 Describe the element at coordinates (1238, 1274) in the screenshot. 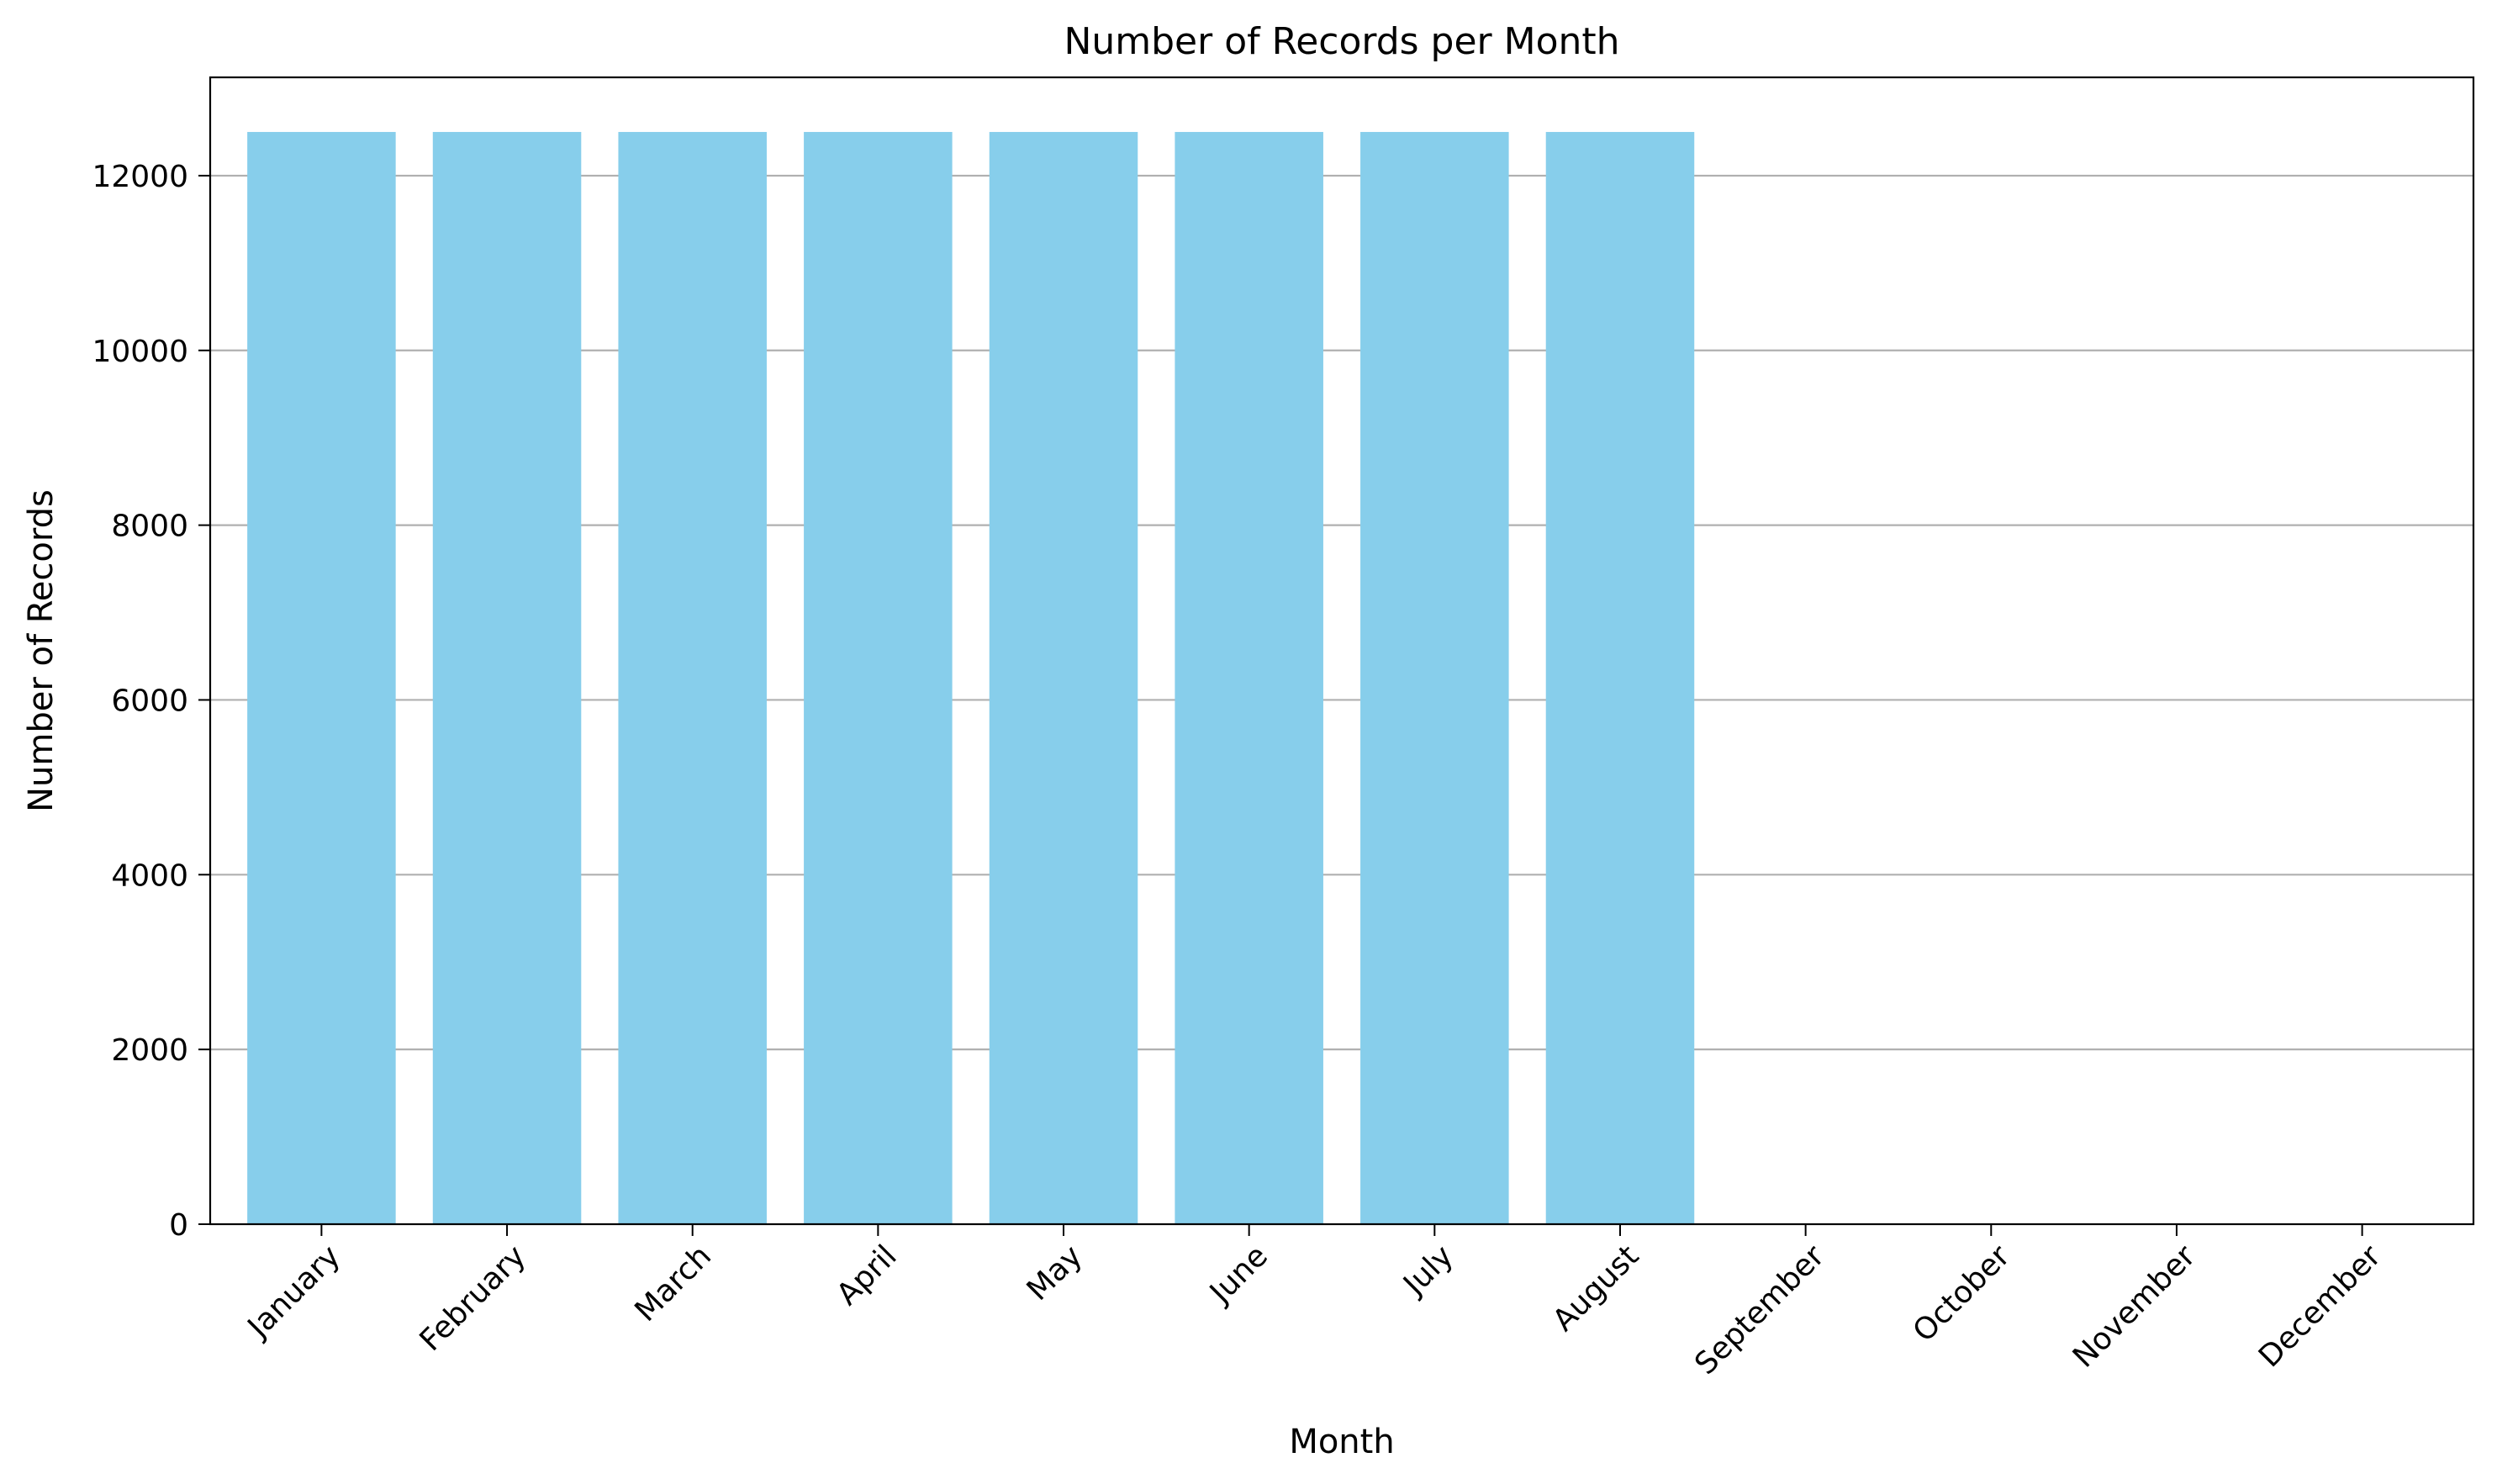

I see `x-tick-label: June` at that location.